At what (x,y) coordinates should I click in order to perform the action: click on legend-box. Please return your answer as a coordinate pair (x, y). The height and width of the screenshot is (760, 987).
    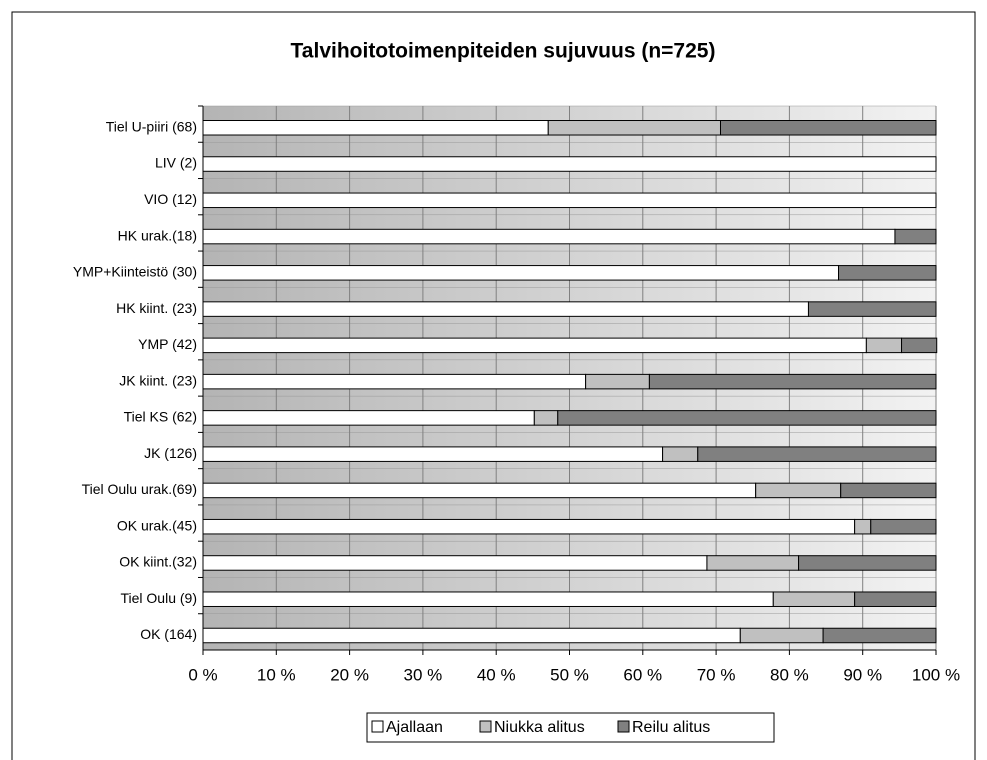
    Looking at the image, I should click on (570, 727).